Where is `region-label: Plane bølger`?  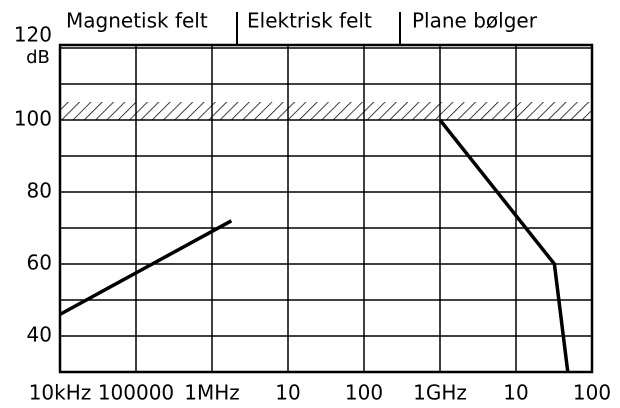 region-label: Plane bølger is located at coordinates (475, 21).